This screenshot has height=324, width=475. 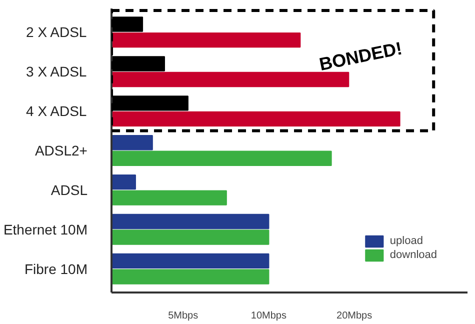 I want to click on legend-label: download, so click(x=413, y=255).